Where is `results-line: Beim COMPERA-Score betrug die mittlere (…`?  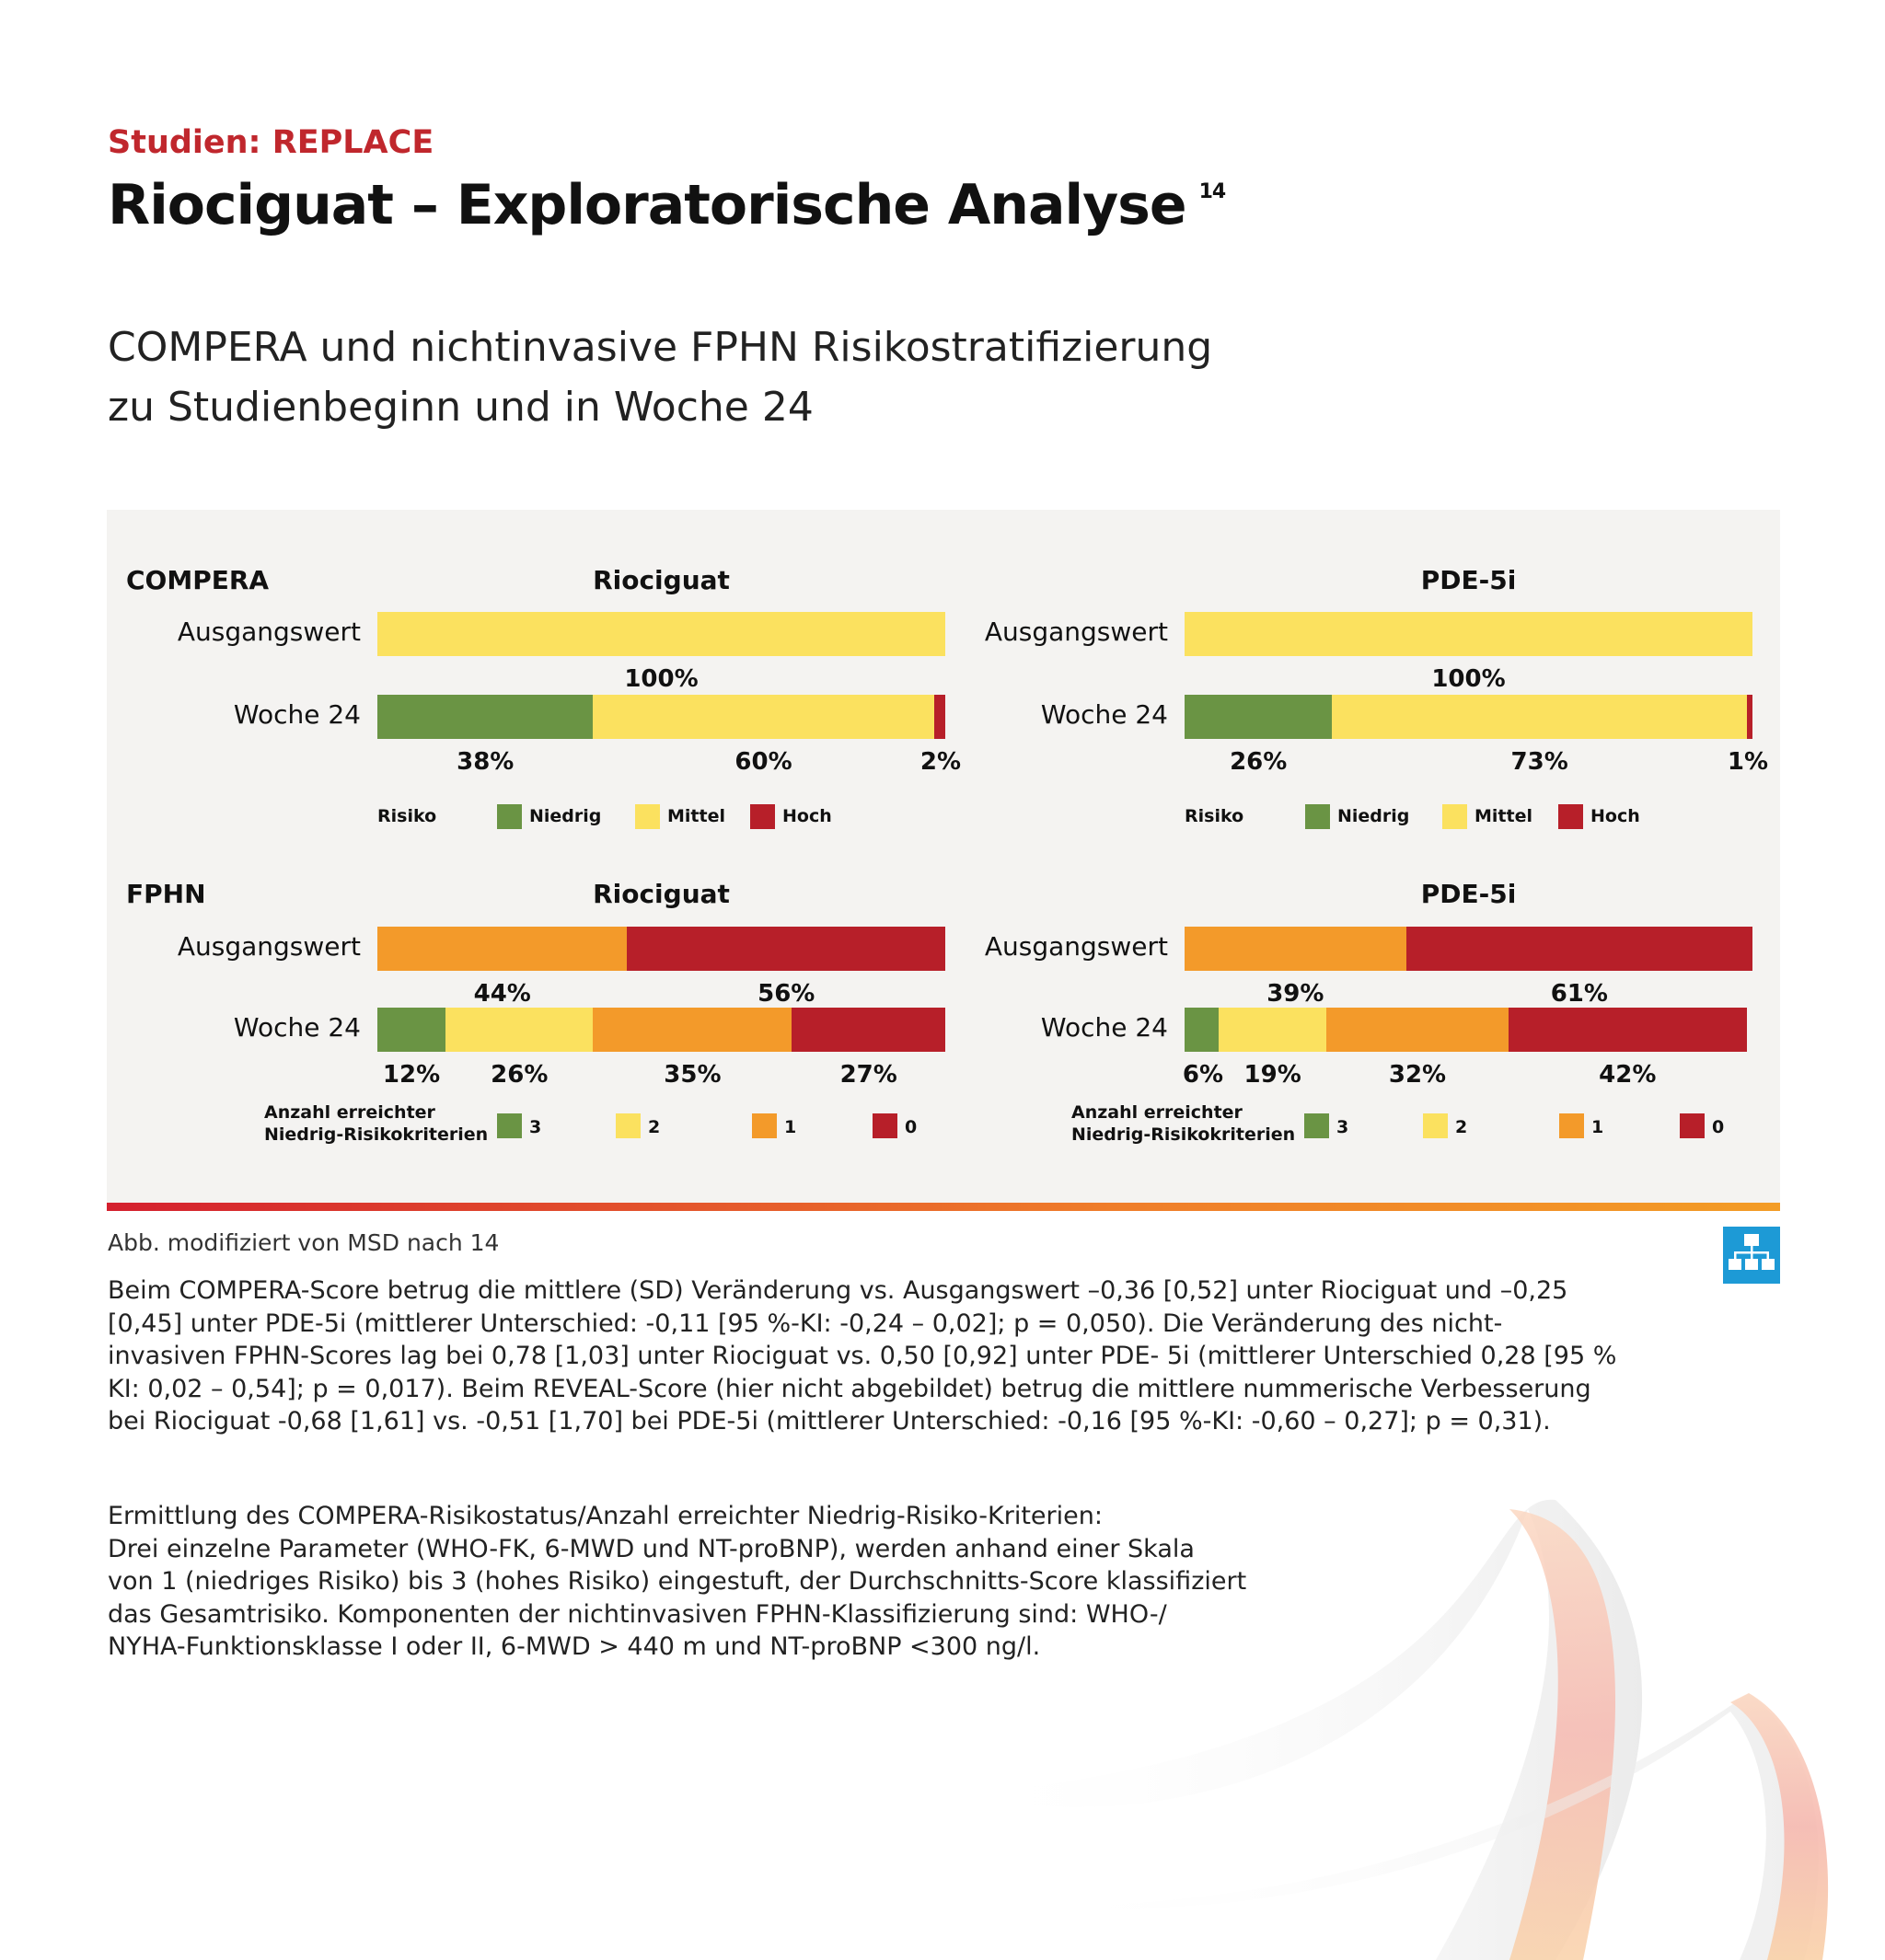 results-line: Beim COMPERA-Score betrug die mittlere (… is located at coordinates (838, 1290).